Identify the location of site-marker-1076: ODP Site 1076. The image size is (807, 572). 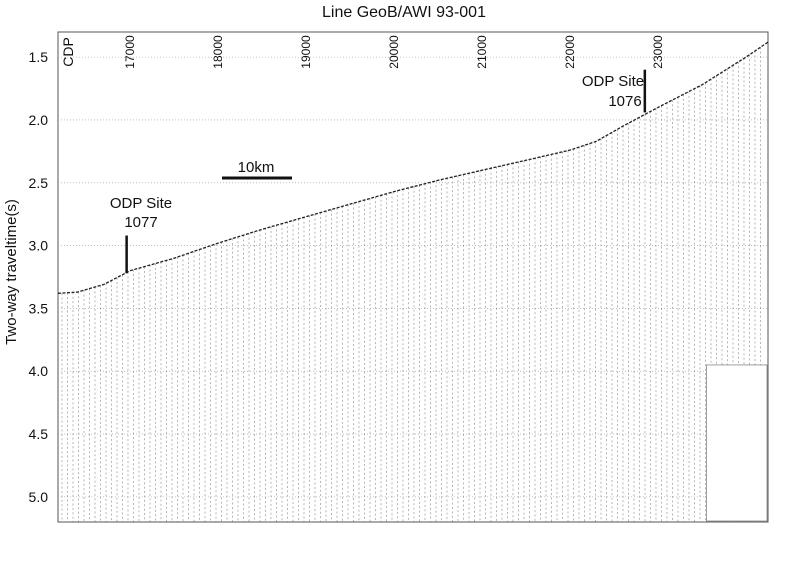
(614, 91).